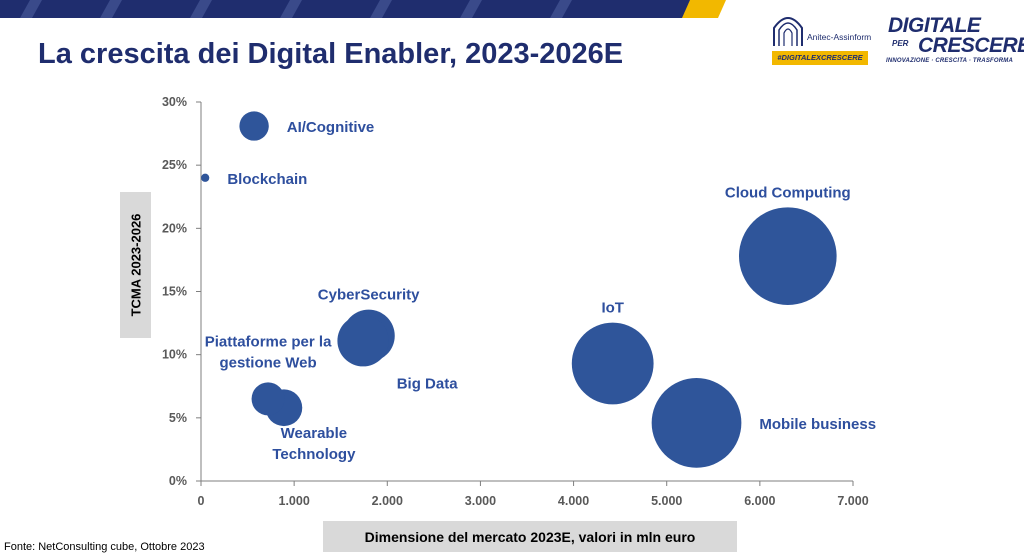 The height and width of the screenshot is (559, 1024). I want to click on anitec-hashtag: #DIGITALEXCRESCERE, so click(820, 58).